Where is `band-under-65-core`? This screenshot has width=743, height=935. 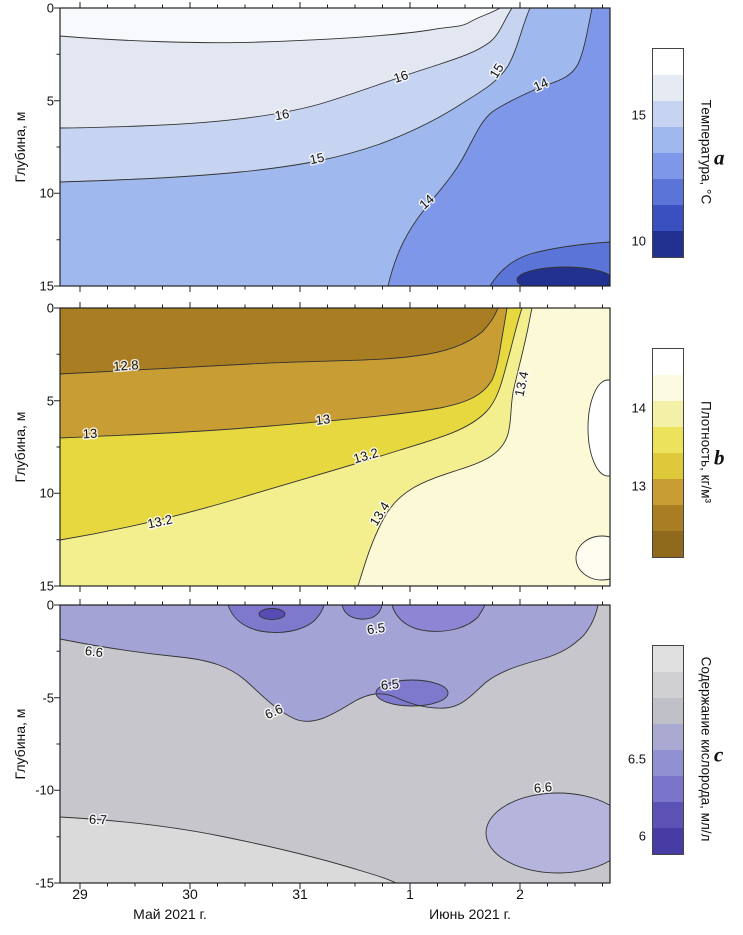 band-under-65-core is located at coordinates (412, 693).